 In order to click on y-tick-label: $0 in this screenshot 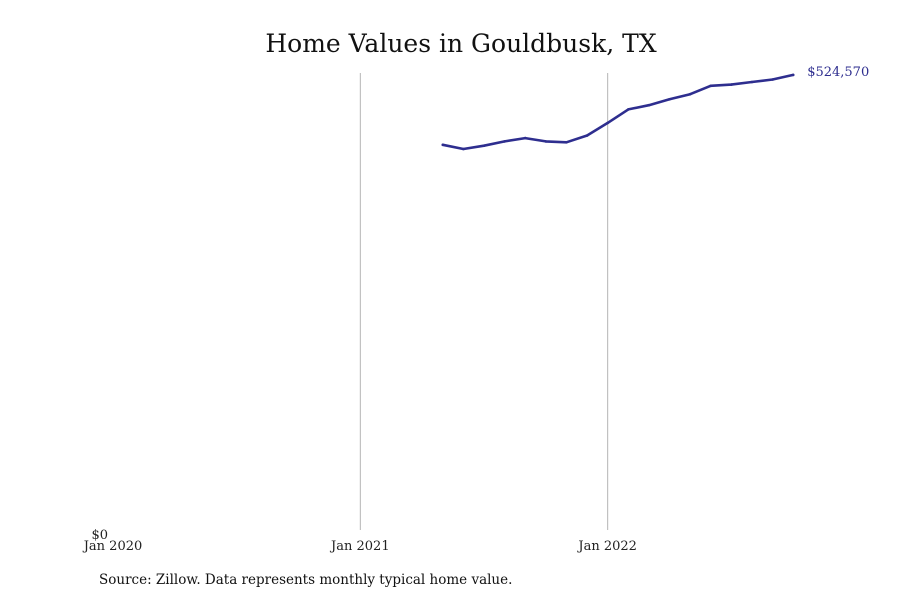, I will do `click(99, 535)`.